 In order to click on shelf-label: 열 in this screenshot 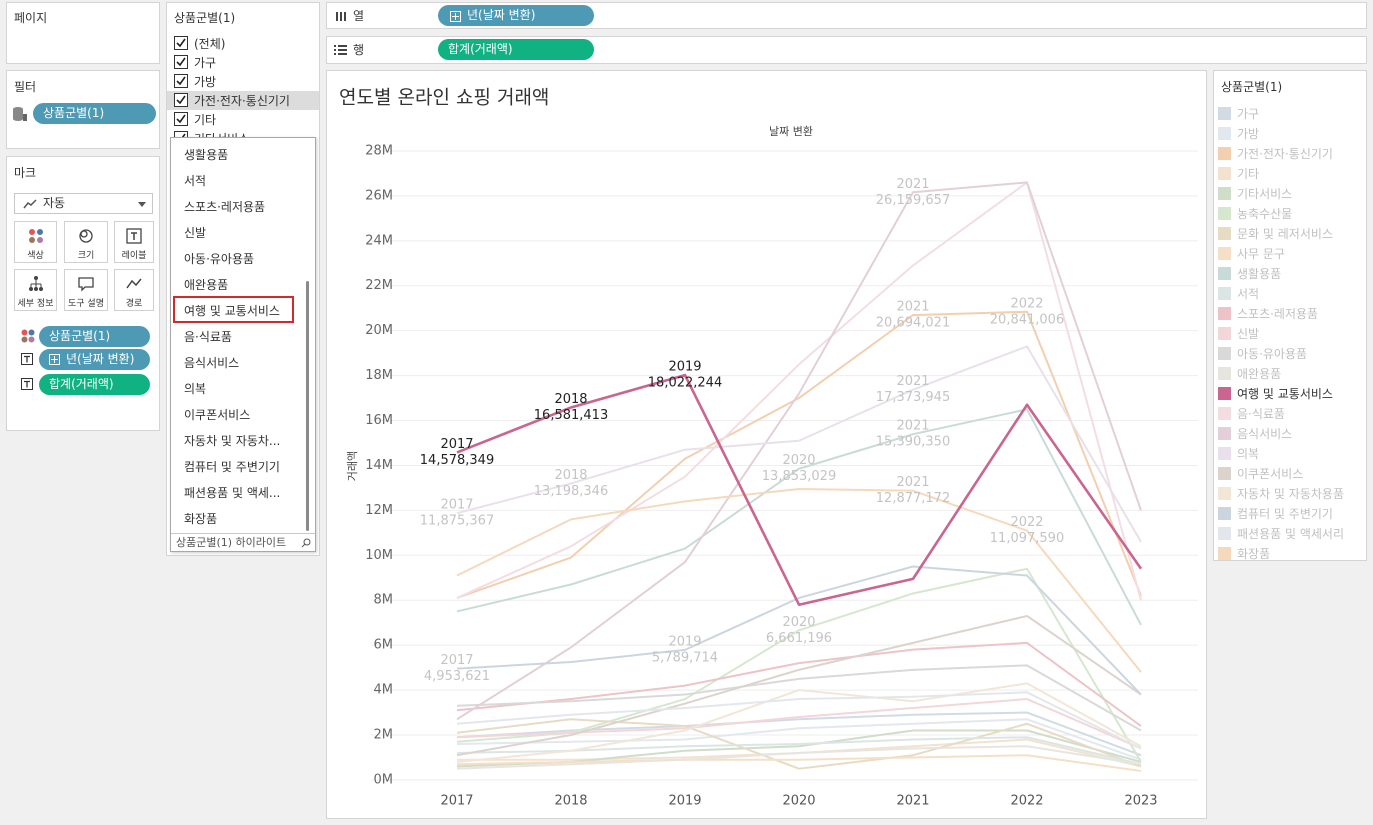, I will do `click(359, 16)`.